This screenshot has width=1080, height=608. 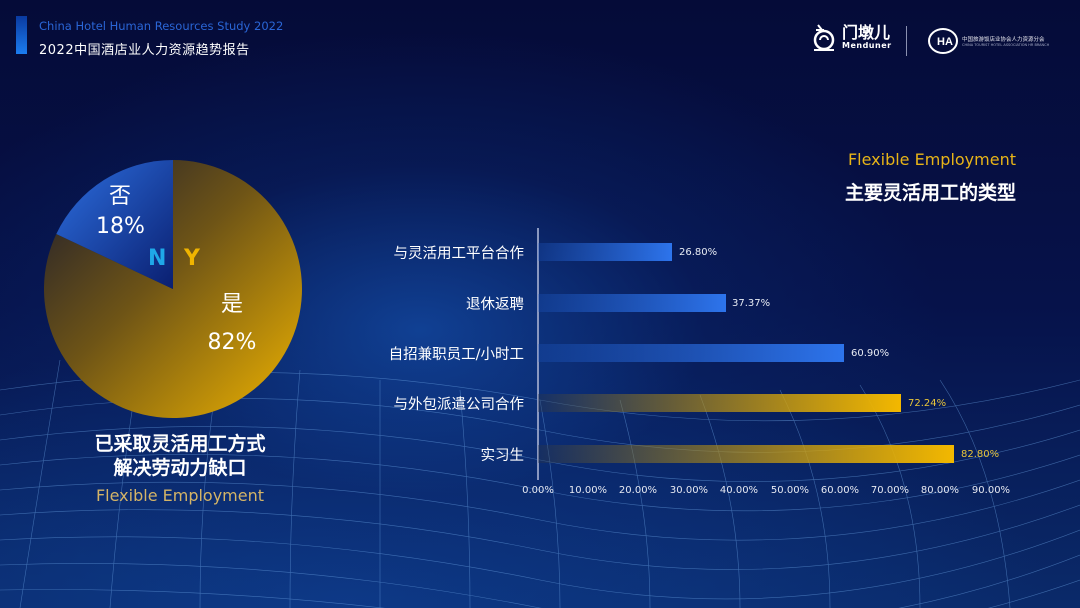 I want to click on pie-caption-line2: 解决劳动力缺口, so click(x=180, y=468).